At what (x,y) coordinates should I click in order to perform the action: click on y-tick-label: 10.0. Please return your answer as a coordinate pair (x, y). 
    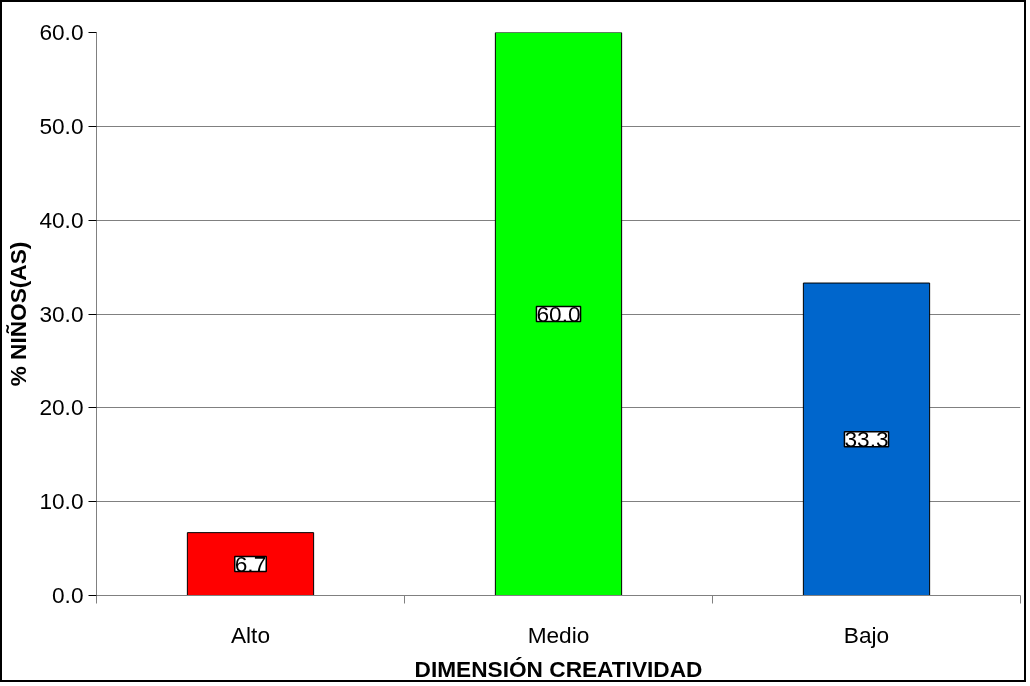
    Looking at the image, I should click on (61, 501).